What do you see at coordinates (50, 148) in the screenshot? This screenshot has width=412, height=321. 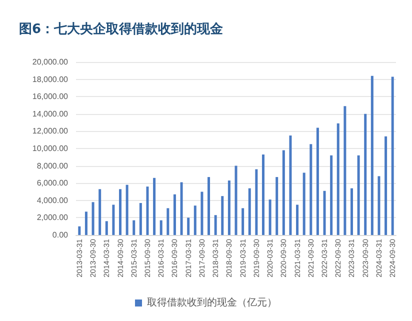 I see `y-tick-label: 10,000.00` at bounding box center [50, 148].